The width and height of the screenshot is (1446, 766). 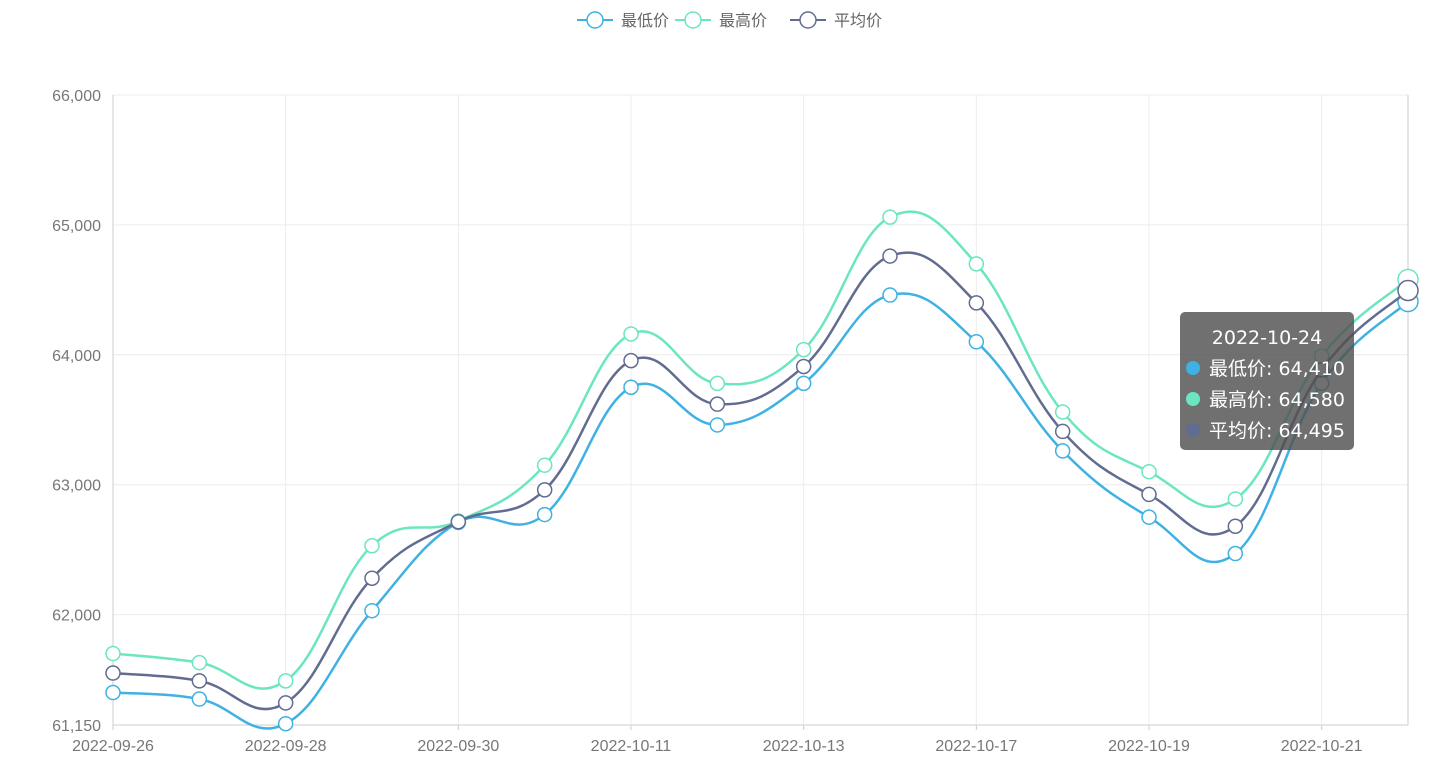 What do you see at coordinates (804, 746) in the screenshot?
I see `x-tick-label: 2022-10-13` at bounding box center [804, 746].